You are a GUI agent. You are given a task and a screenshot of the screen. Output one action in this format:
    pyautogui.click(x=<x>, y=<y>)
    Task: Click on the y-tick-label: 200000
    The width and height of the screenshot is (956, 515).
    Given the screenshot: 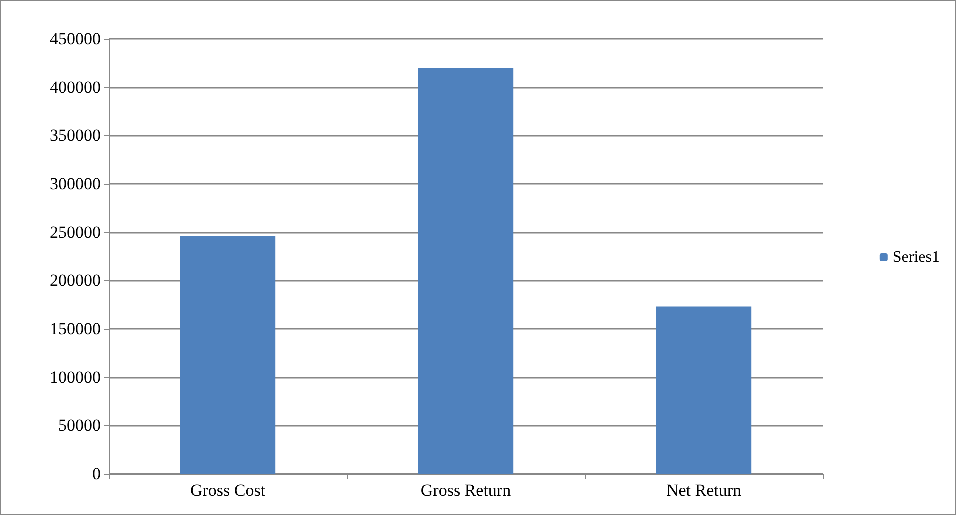 What is the action you would take?
    pyautogui.click(x=75, y=280)
    